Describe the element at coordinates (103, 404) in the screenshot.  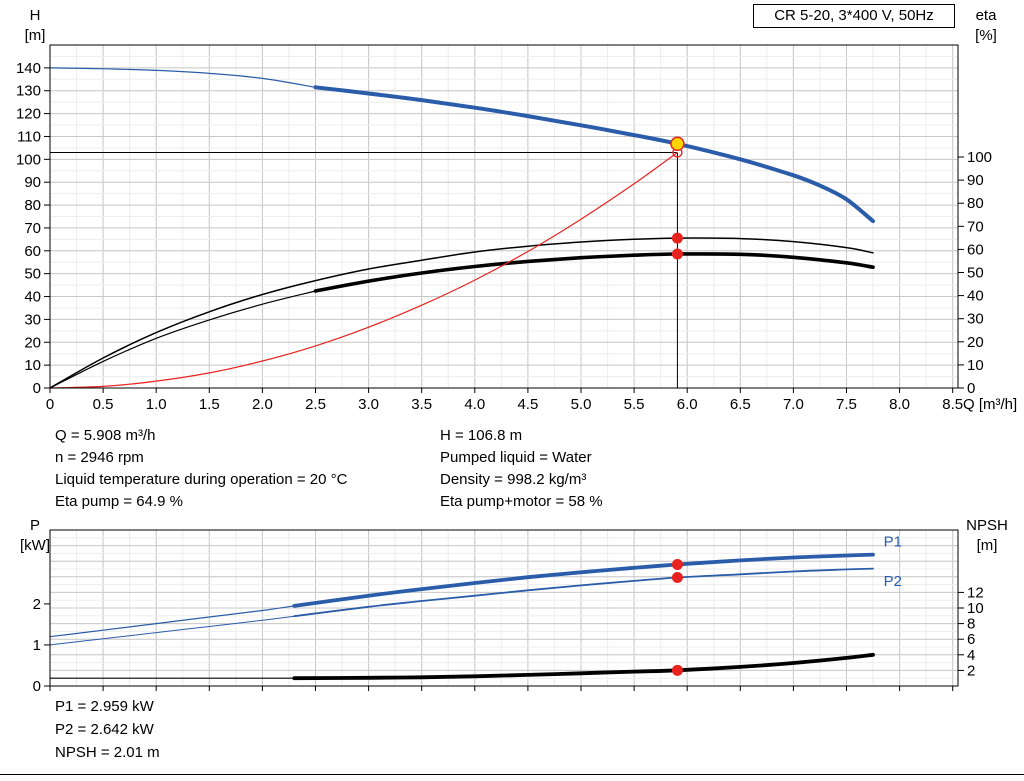
I see `x-tick-label: 0.5` at that location.